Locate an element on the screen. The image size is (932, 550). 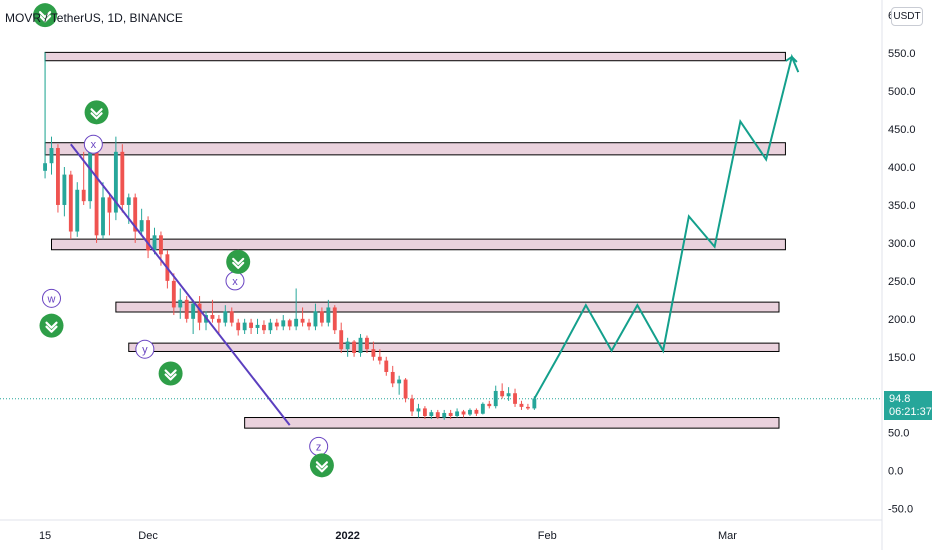
descending-trendline is located at coordinates (180, 284).